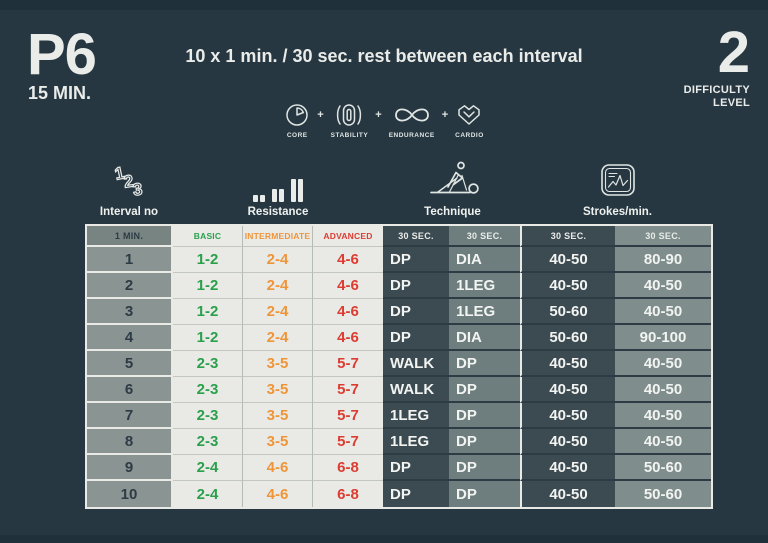 The width and height of the screenshot is (768, 543). I want to click on strokes-second-half-cell: 90-100, so click(663, 338).